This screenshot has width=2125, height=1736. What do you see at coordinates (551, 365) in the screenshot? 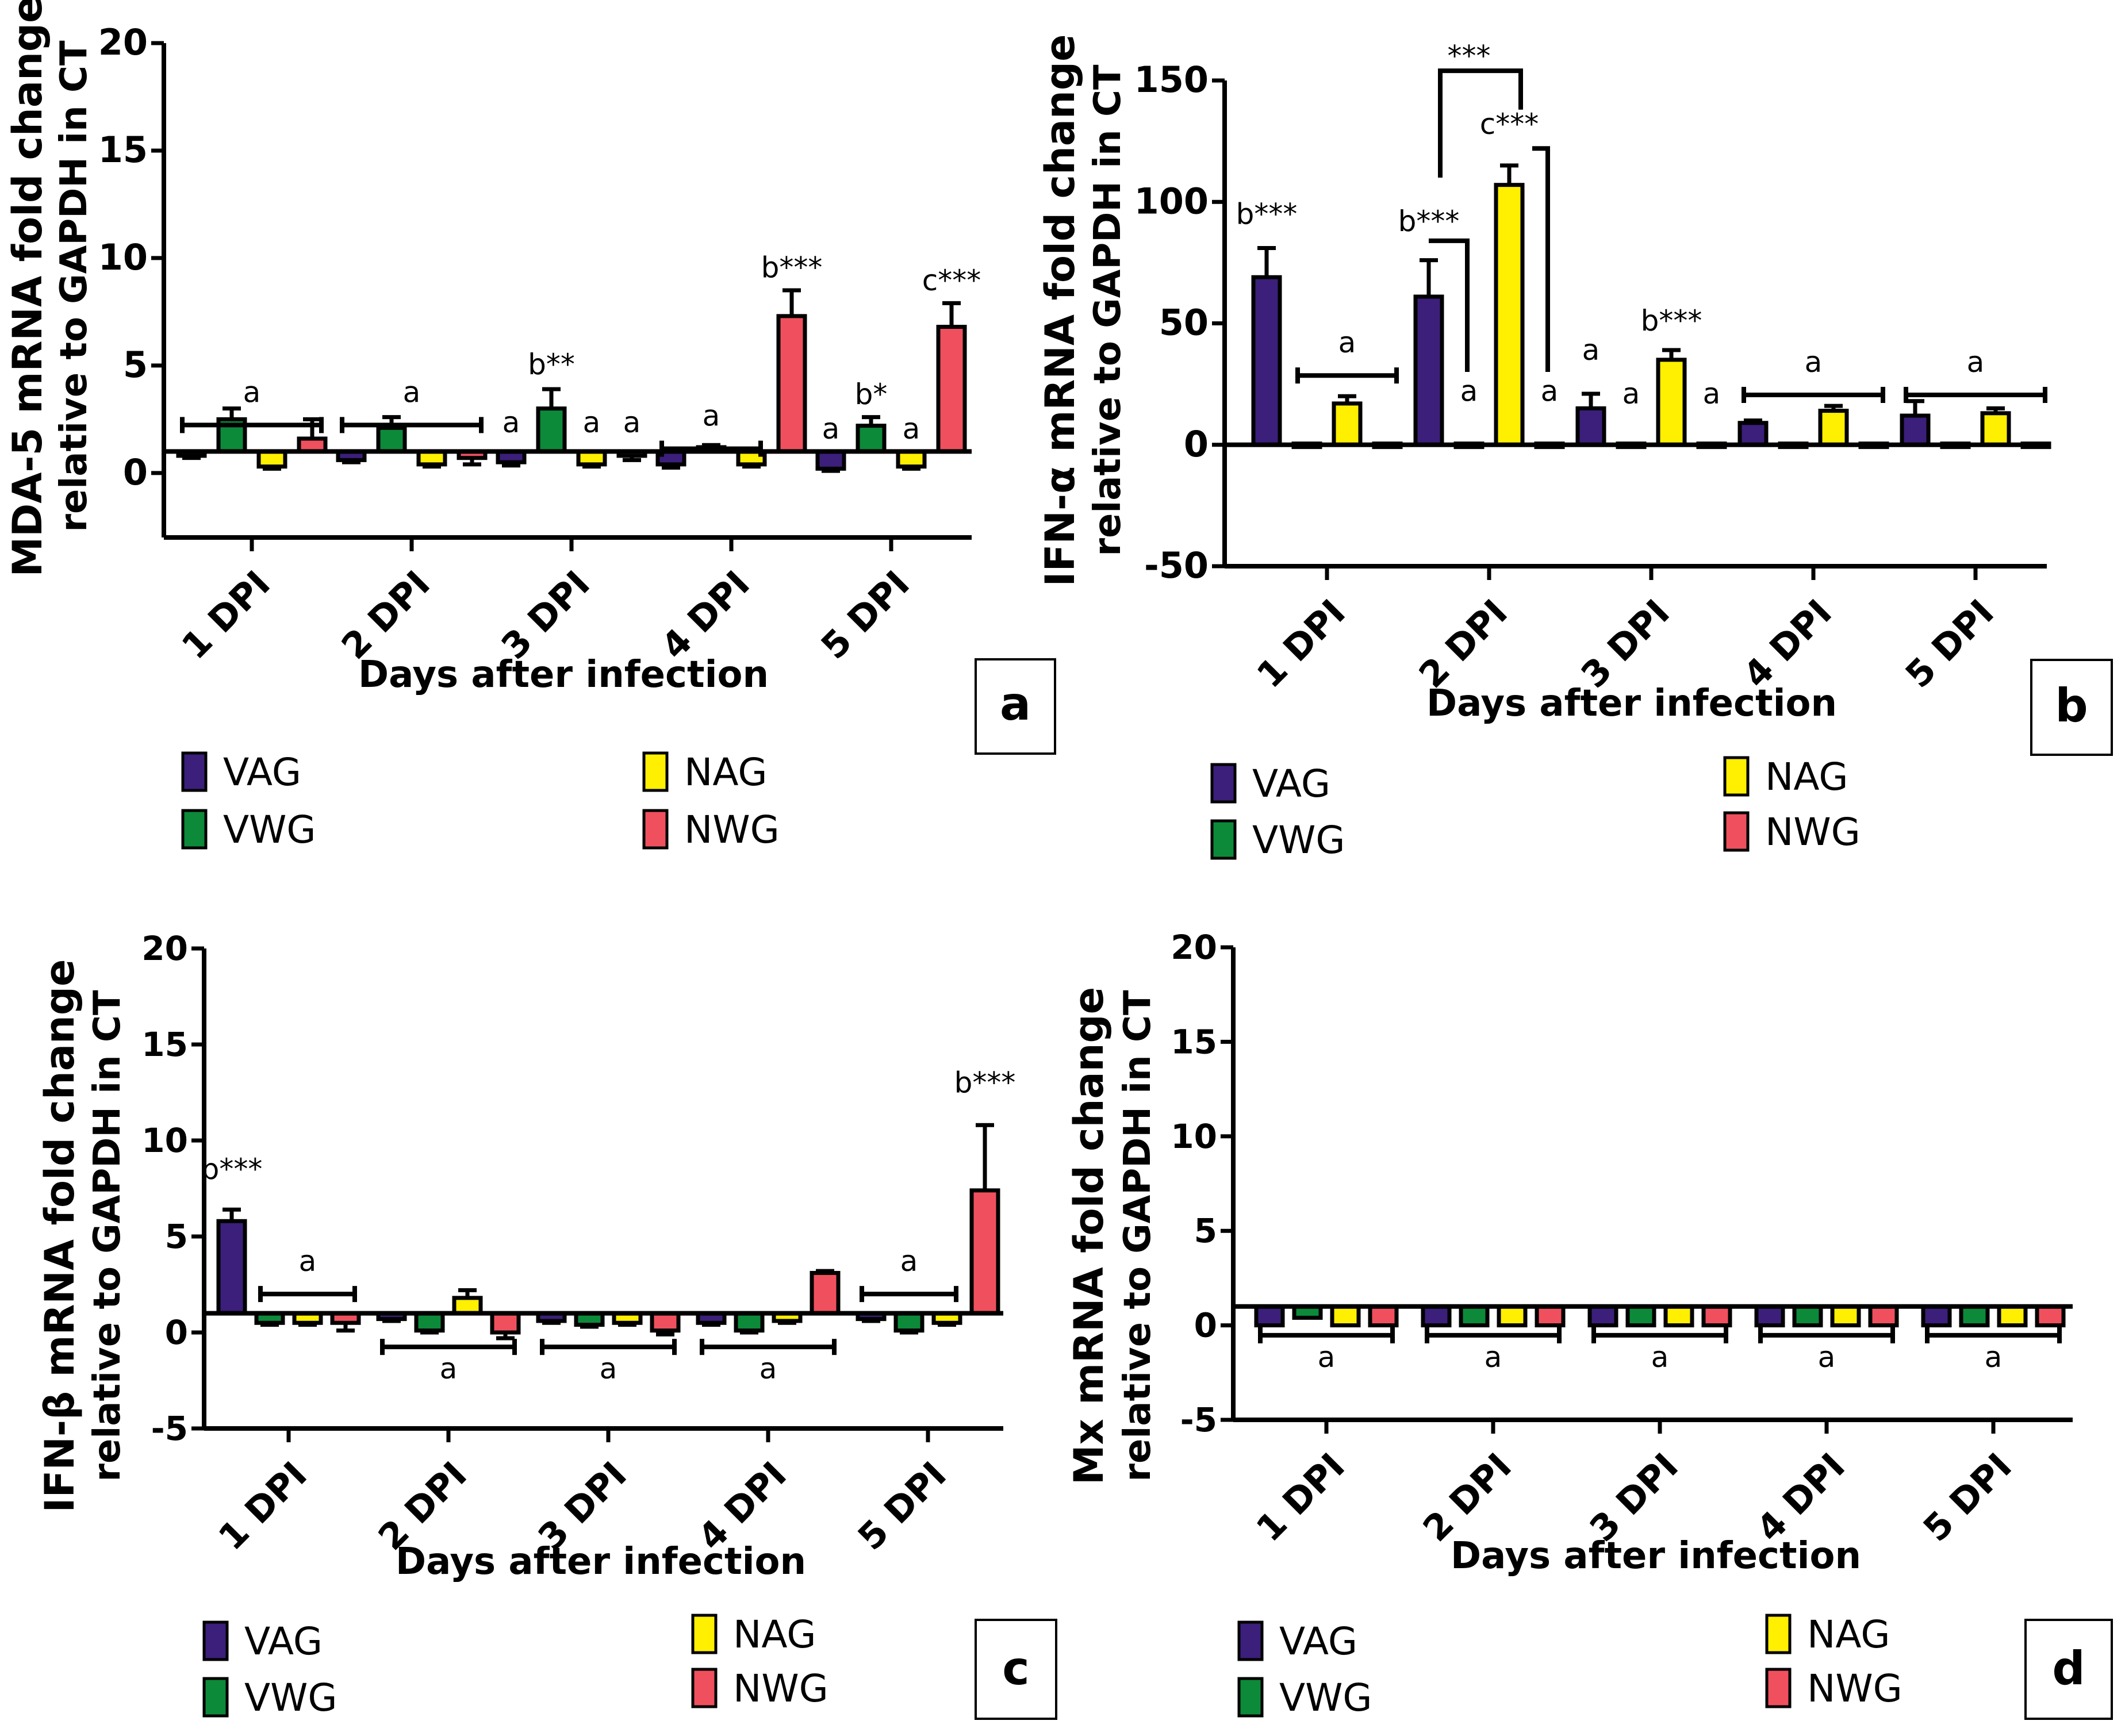
I see `significance-label: b**` at bounding box center [551, 365].